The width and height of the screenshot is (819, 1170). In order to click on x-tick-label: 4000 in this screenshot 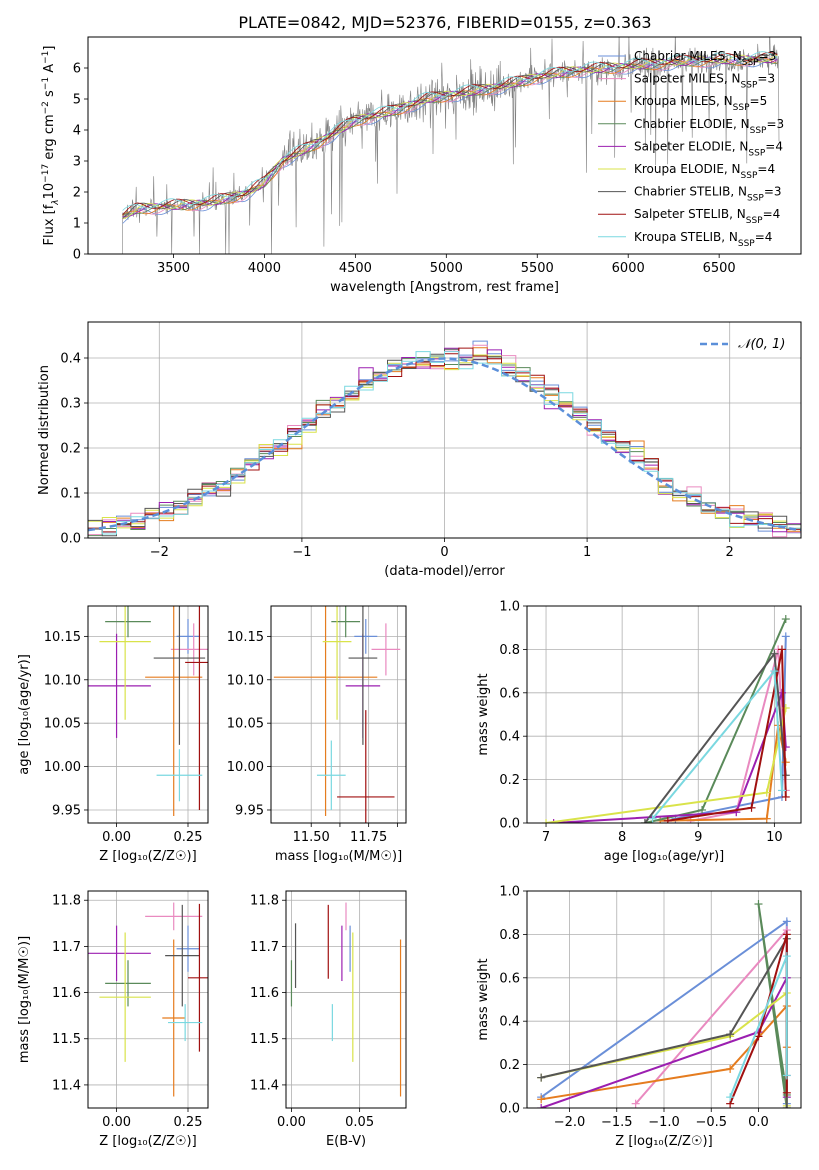, I will do `click(264, 268)`.